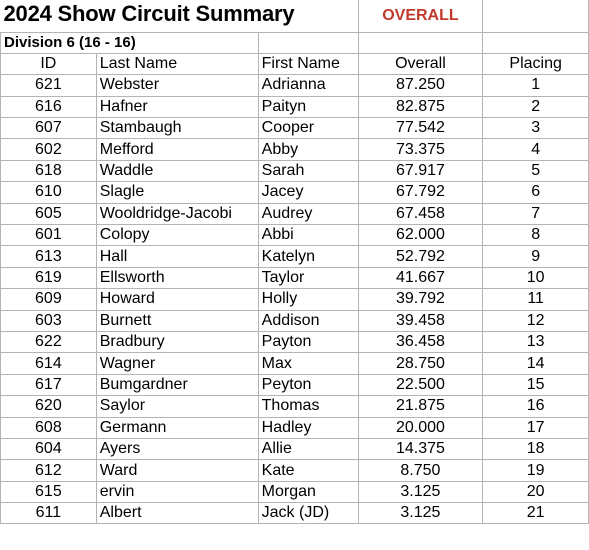 The image size is (589, 550). I want to click on cell-last-name: Saylor, so click(177, 406).